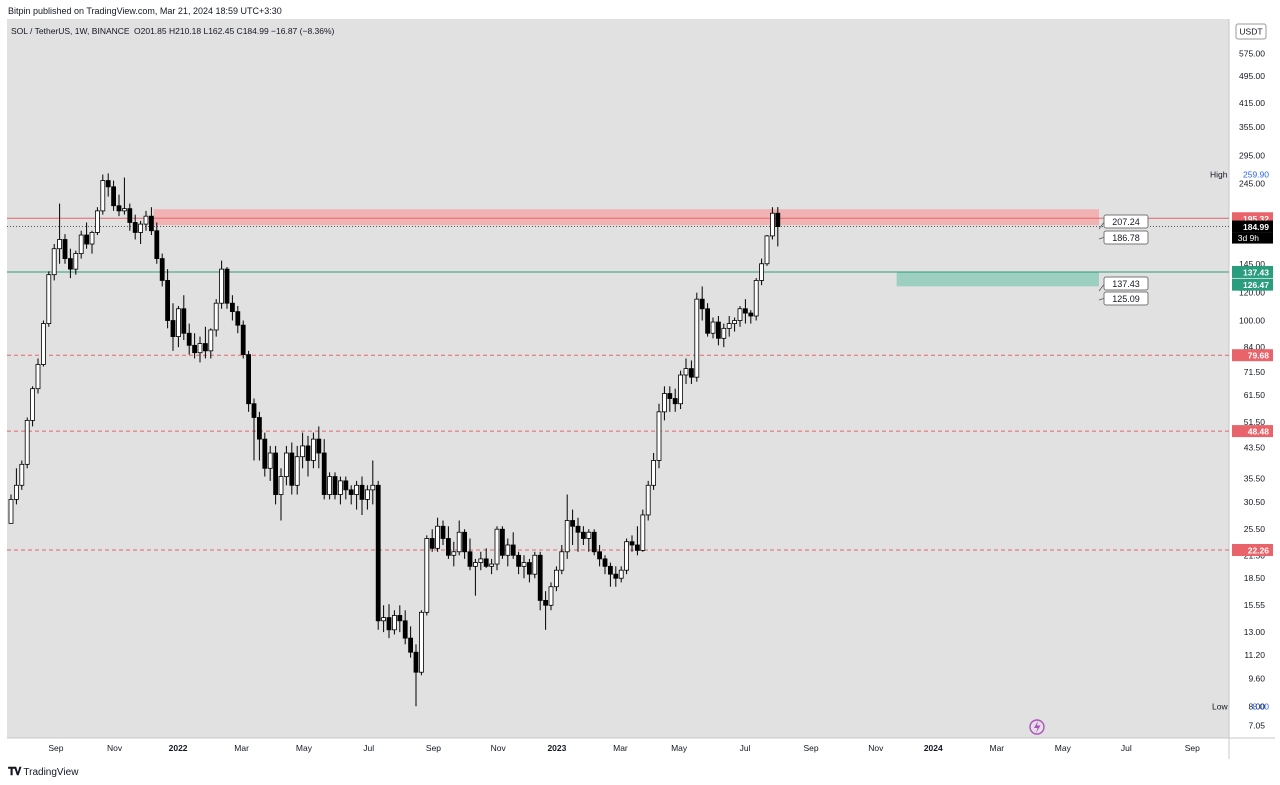 The image size is (1280, 785). I want to click on x-tick-label: 2022, so click(178, 748).